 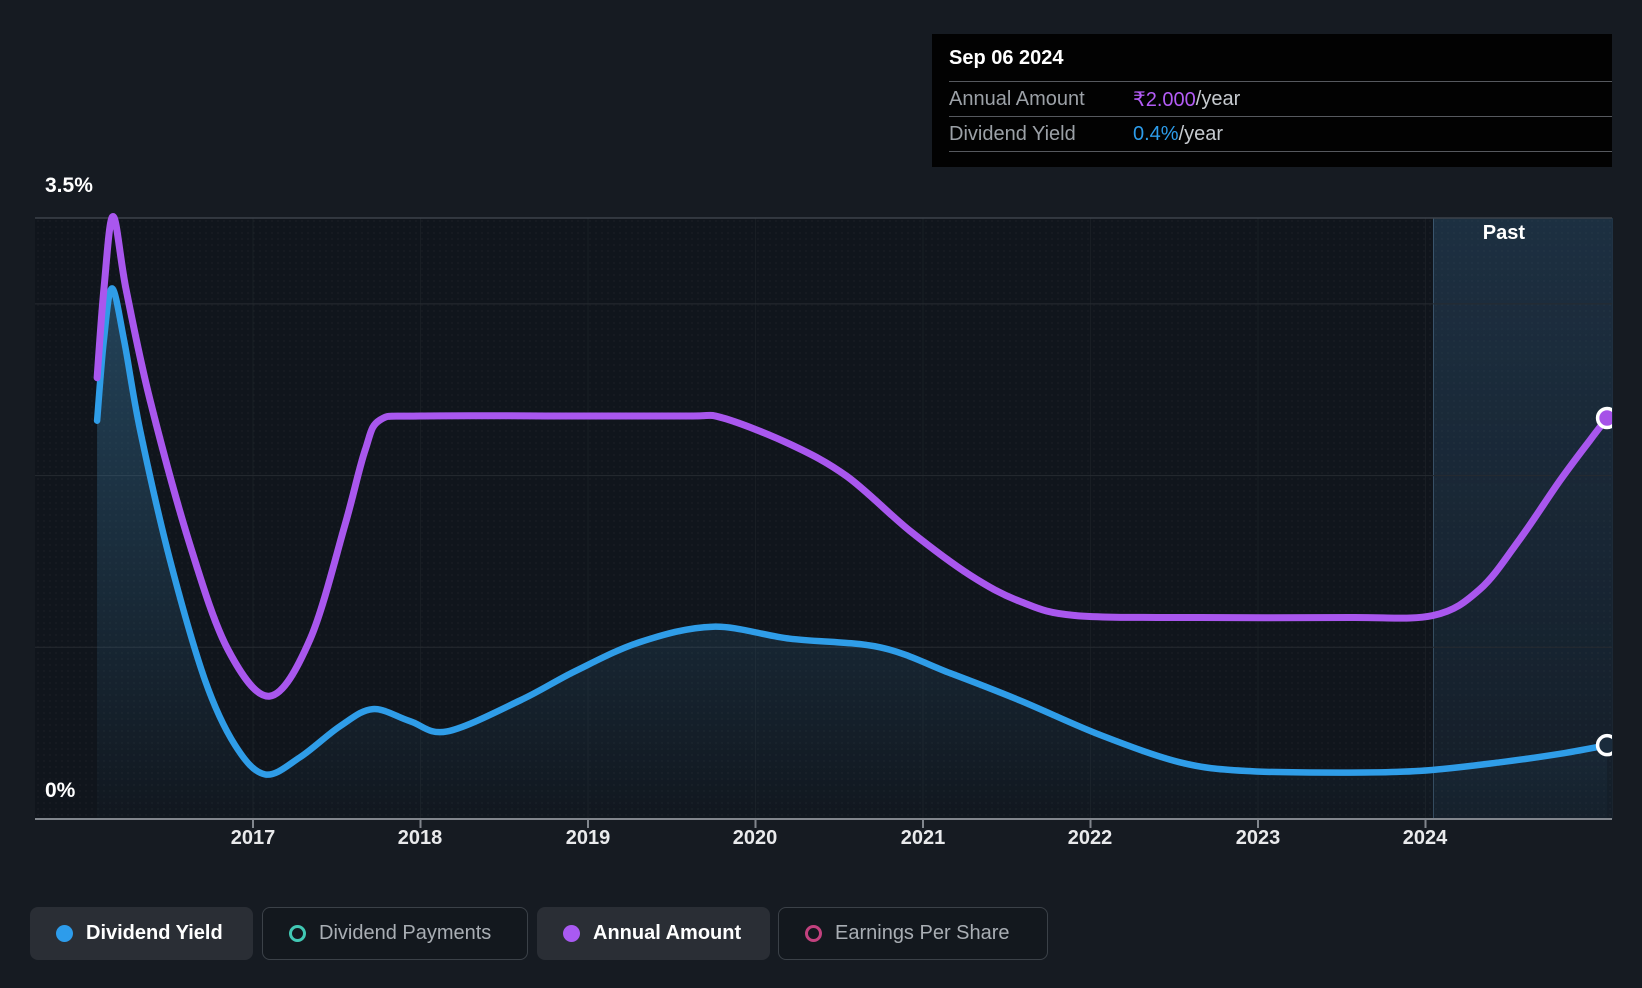 What do you see at coordinates (1017, 98) in the screenshot?
I see `tooltip-row-label: Annual Amount` at bounding box center [1017, 98].